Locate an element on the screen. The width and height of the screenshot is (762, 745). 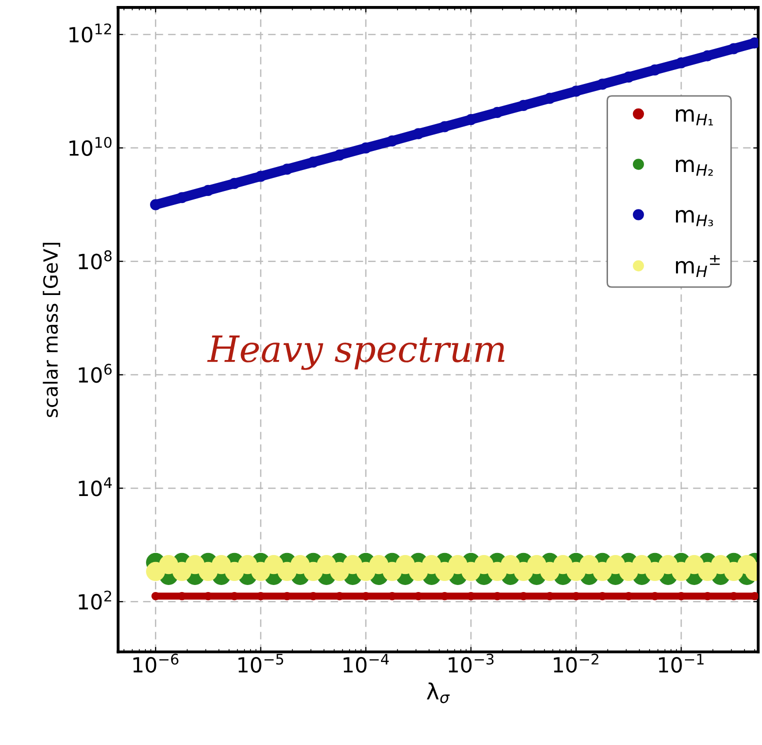
y-tick-label: 10$^{4}$ is located at coordinates (95, 486).